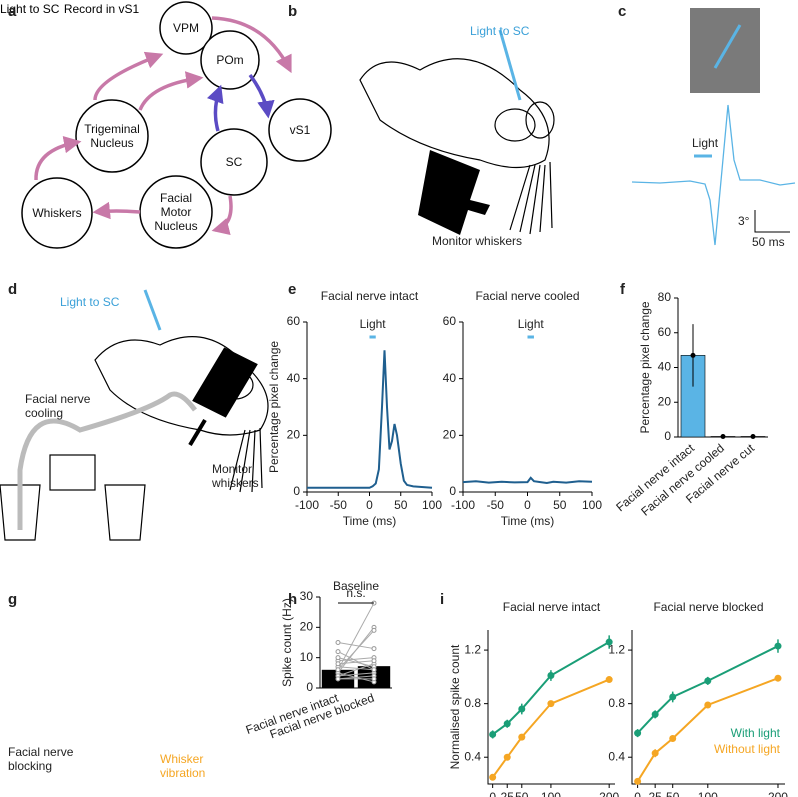 Image resolution: width=798 pixels, height=797 pixels. Describe the element at coordinates (12, 289) in the screenshot. I see `panel-label: d` at that location.